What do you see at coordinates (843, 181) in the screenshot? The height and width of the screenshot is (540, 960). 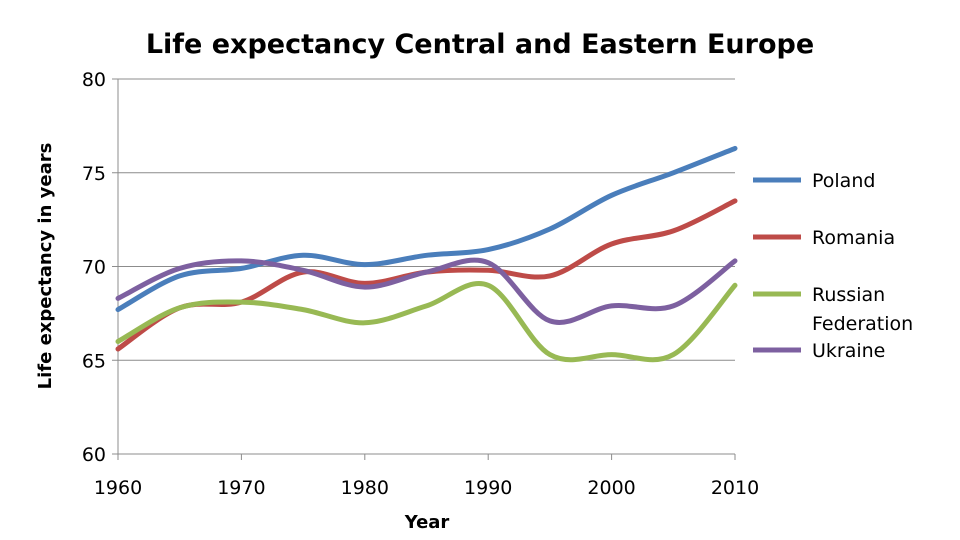 I see `legend-label-poland: Poland` at bounding box center [843, 181].